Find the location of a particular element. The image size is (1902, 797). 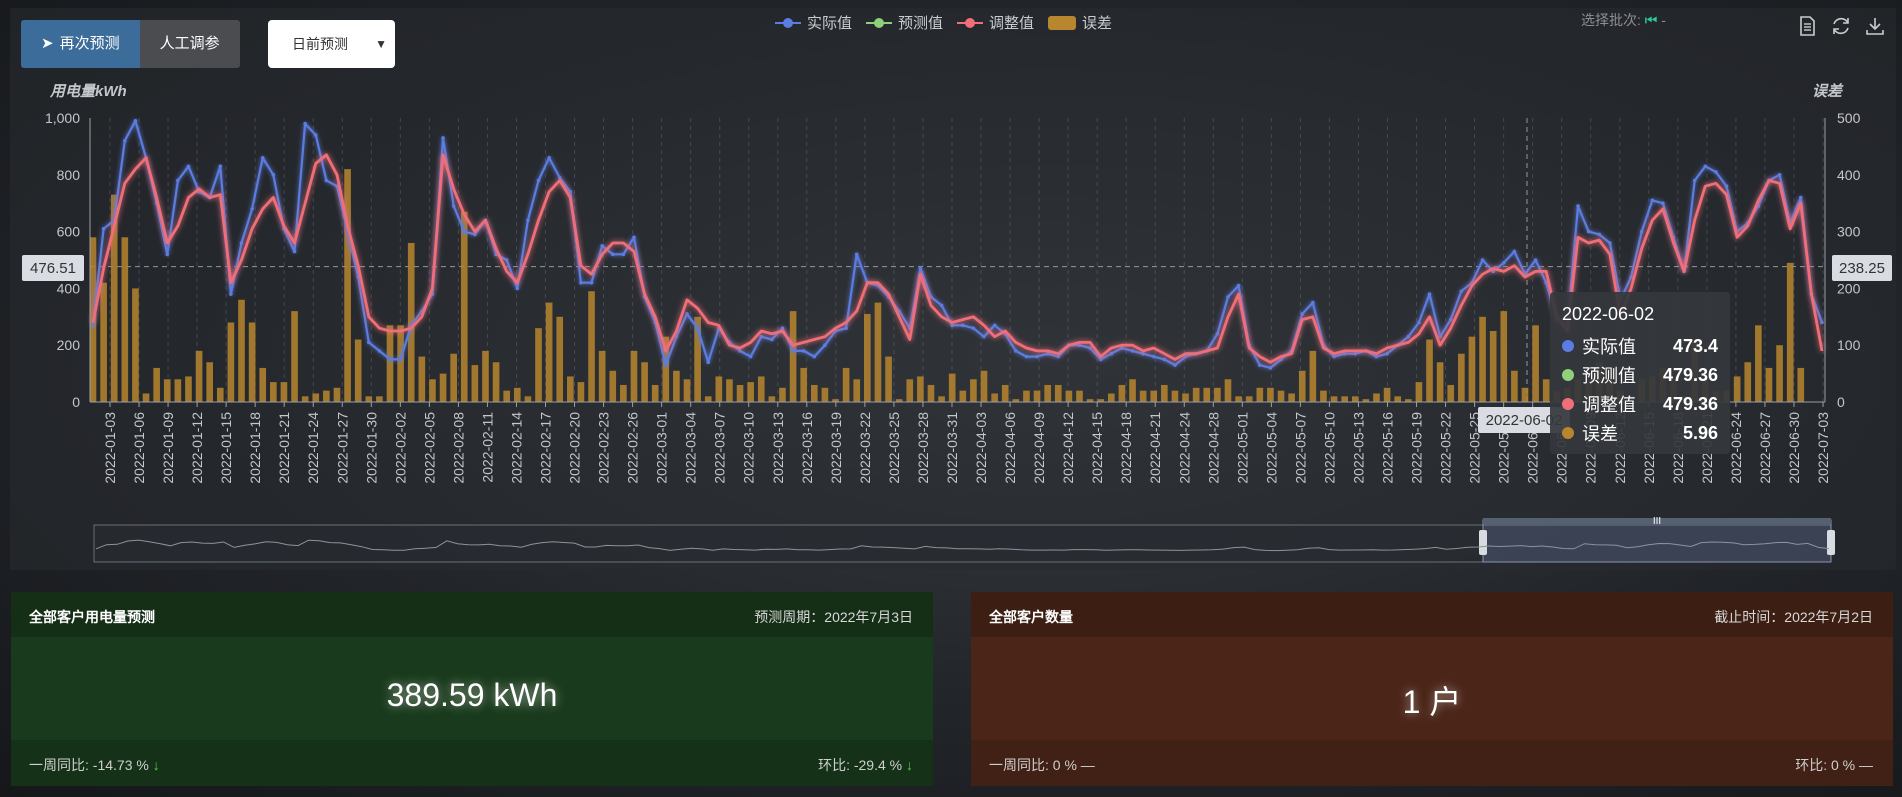

tooltip-row-predict: 预测值 479.36 is located at coordinates (1640, 375).